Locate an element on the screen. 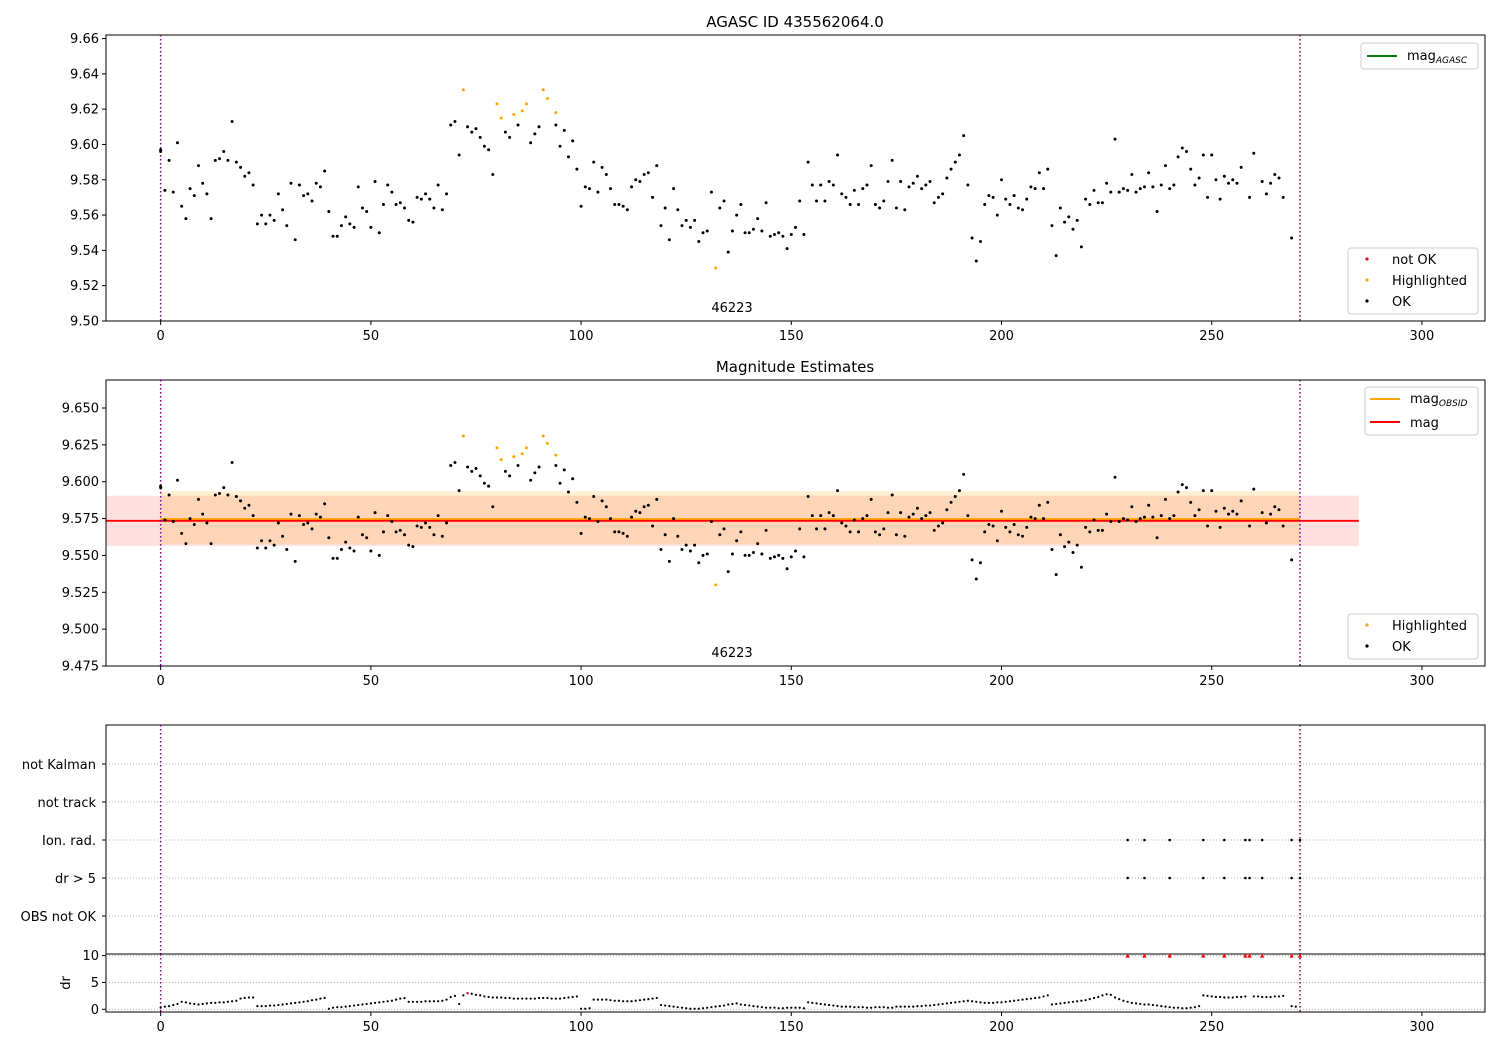  panel-mag-highlighted-points is located at coordinates (589, 510).